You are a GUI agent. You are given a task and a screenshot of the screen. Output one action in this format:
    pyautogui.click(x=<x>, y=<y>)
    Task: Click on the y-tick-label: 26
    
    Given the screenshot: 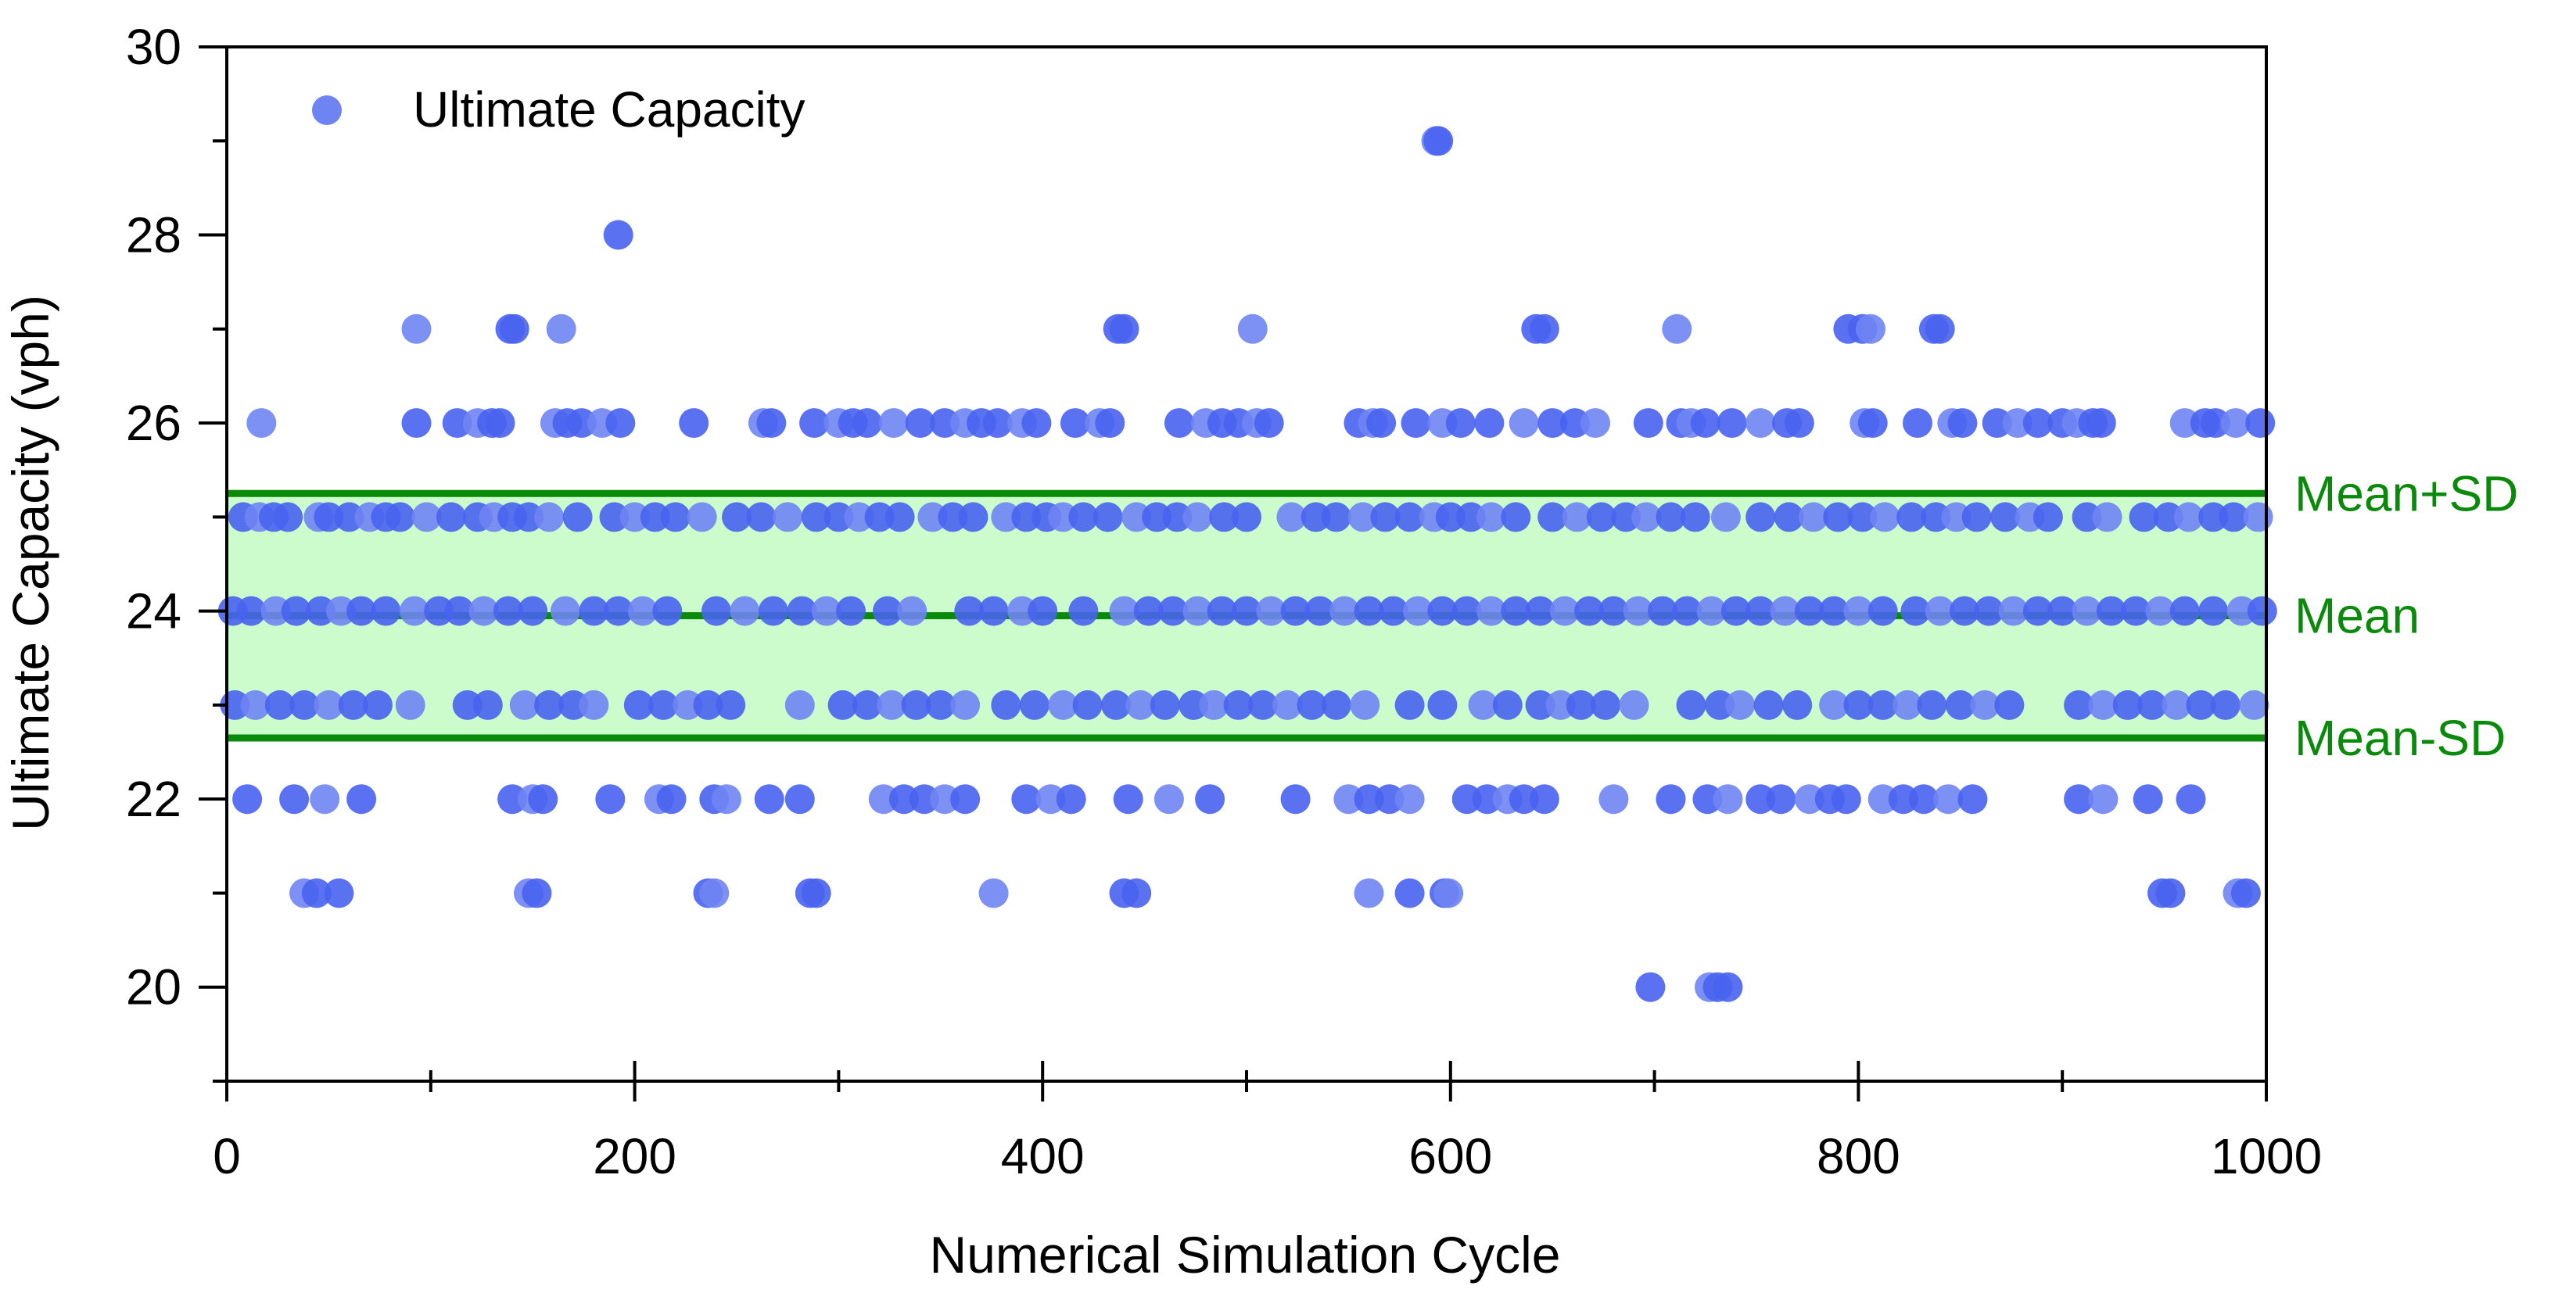 What is the action you would take?
    pyautogui.click(x=153, y=423)
    